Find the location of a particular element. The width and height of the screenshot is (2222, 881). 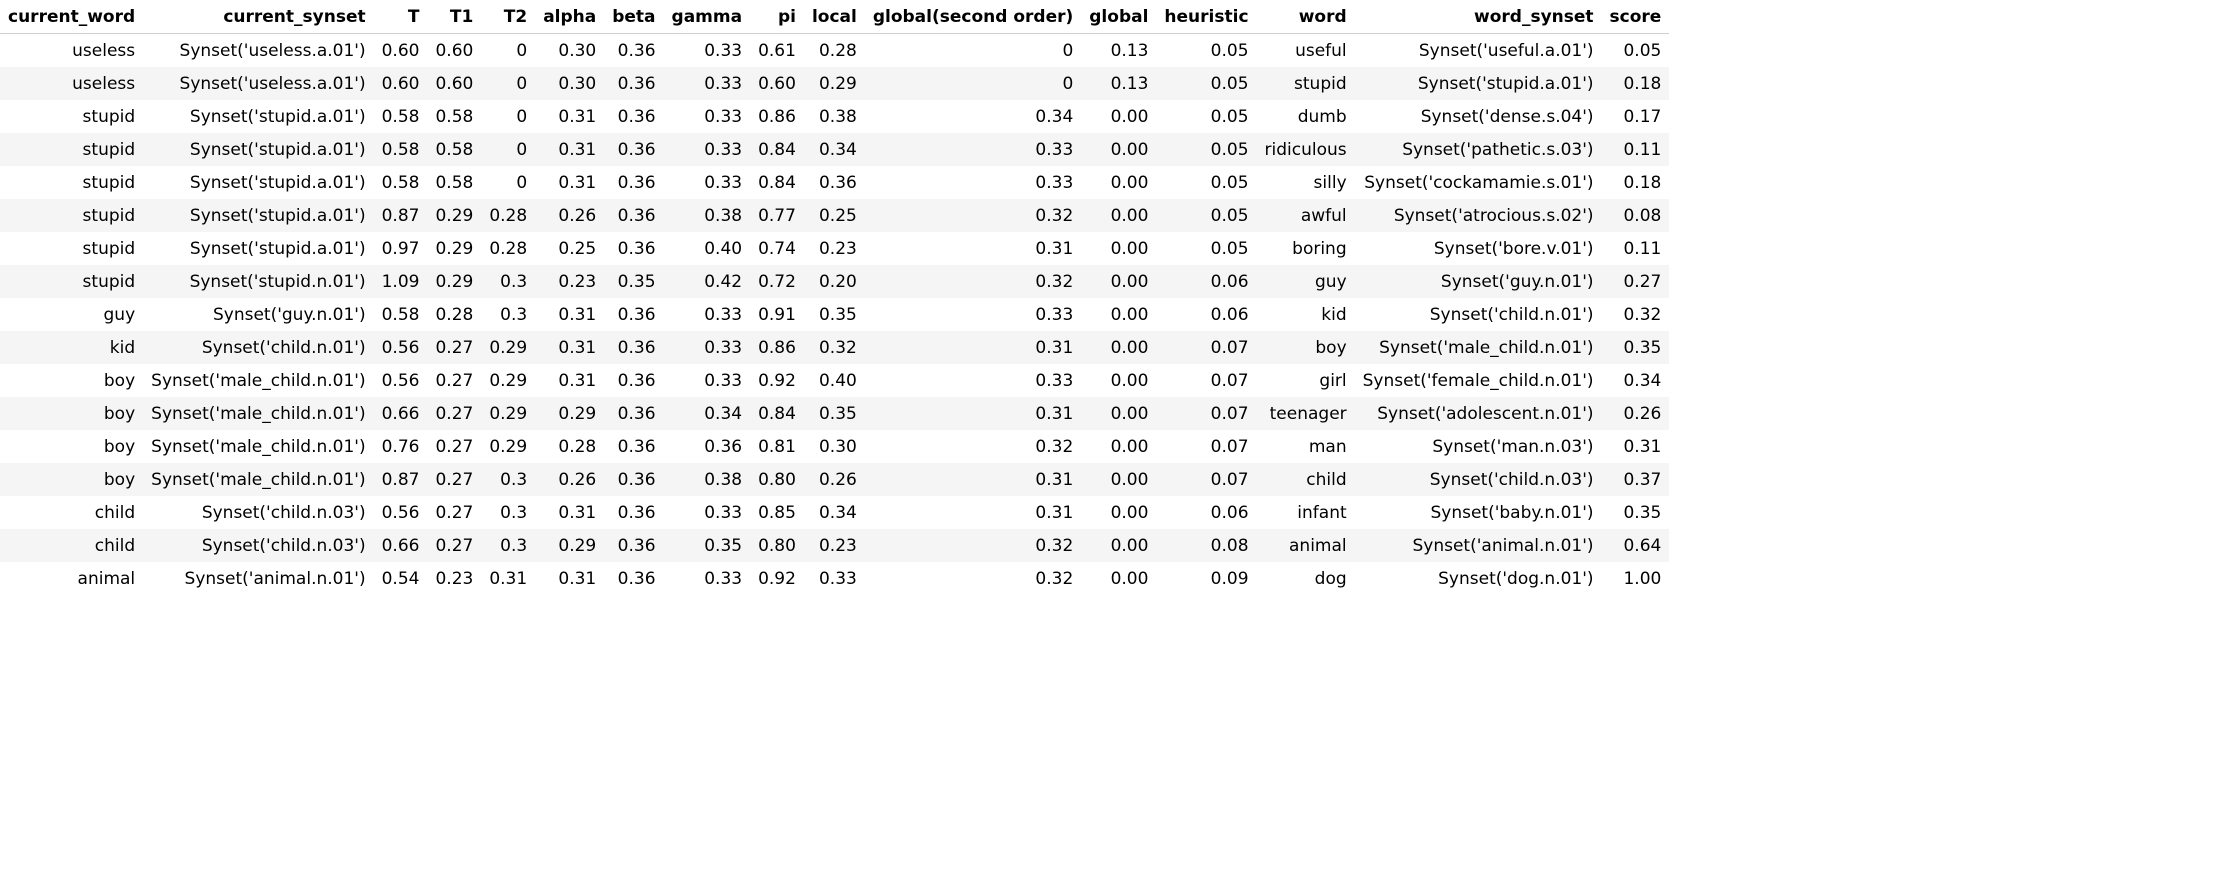

column-header: global is located at coordinates (1119, 17).